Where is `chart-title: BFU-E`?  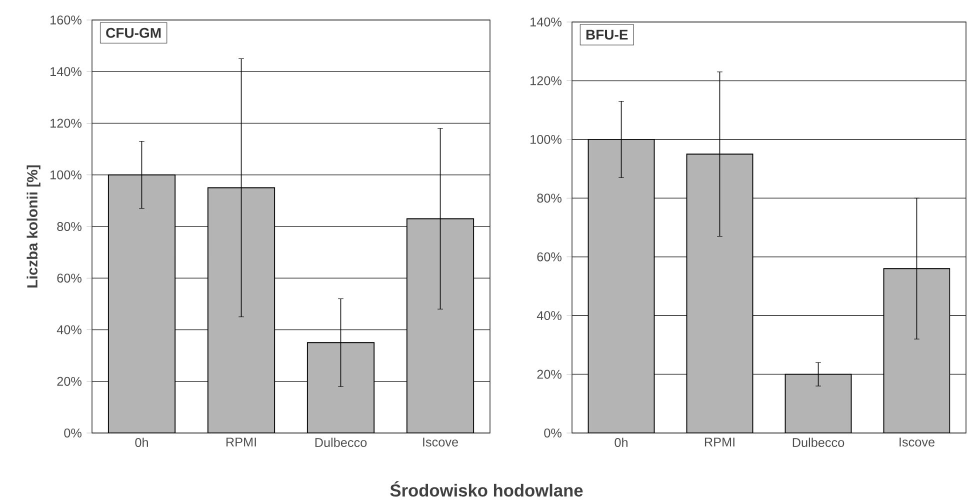
chart-title: BFU-E is located at coordinates (607, 35).